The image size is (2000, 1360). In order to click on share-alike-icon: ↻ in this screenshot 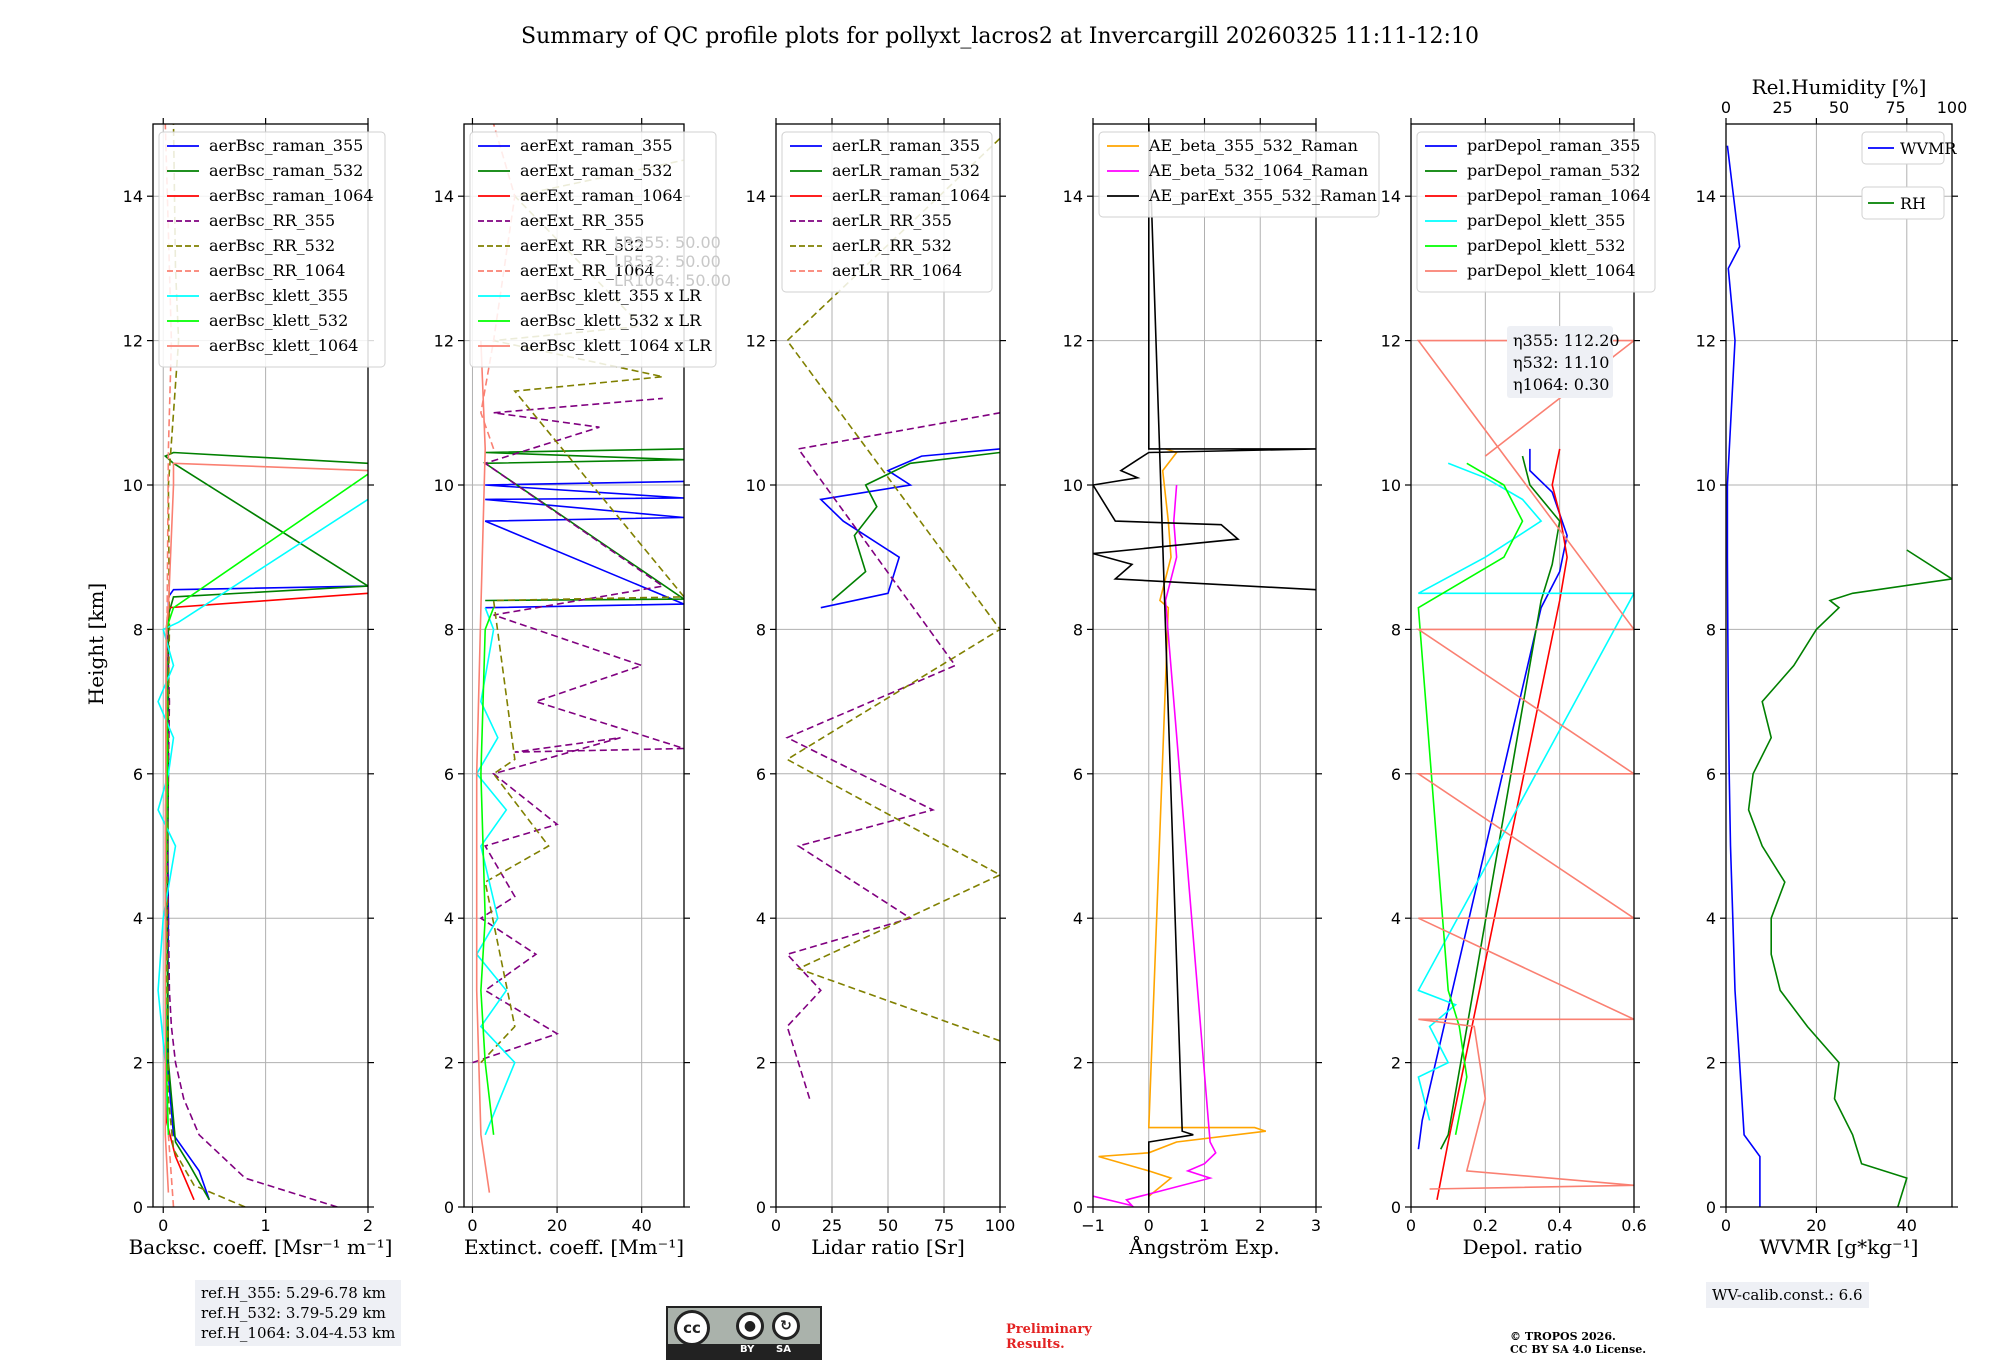, I will do `click(786, 1326)`.